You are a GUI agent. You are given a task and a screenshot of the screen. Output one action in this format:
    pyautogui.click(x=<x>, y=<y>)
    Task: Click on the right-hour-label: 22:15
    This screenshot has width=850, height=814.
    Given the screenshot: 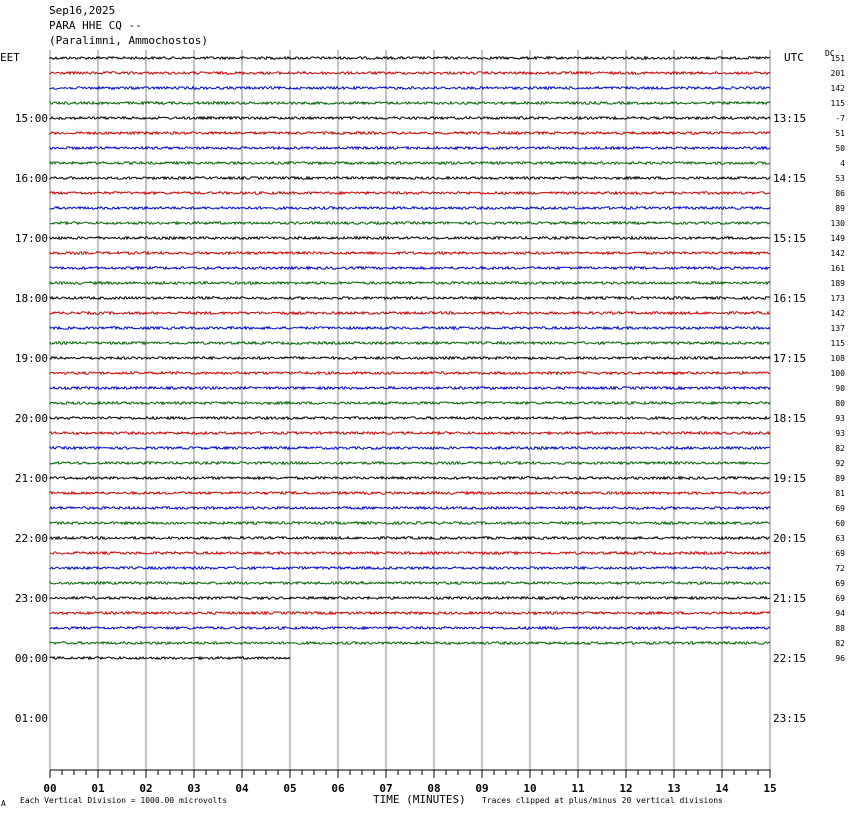 What is the action you would take?
    pyautogui.click(x=789, y=658)
    